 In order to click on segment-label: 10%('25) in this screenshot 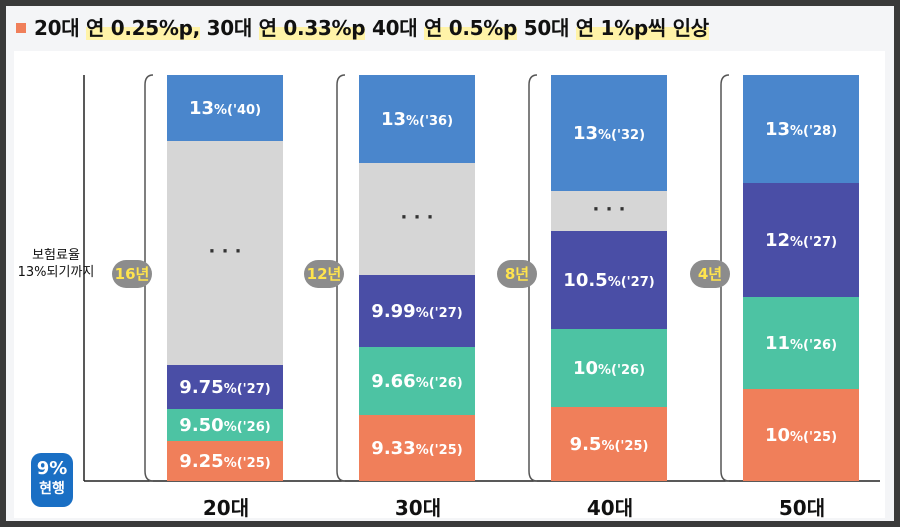, I will do `click(801, 435)`.